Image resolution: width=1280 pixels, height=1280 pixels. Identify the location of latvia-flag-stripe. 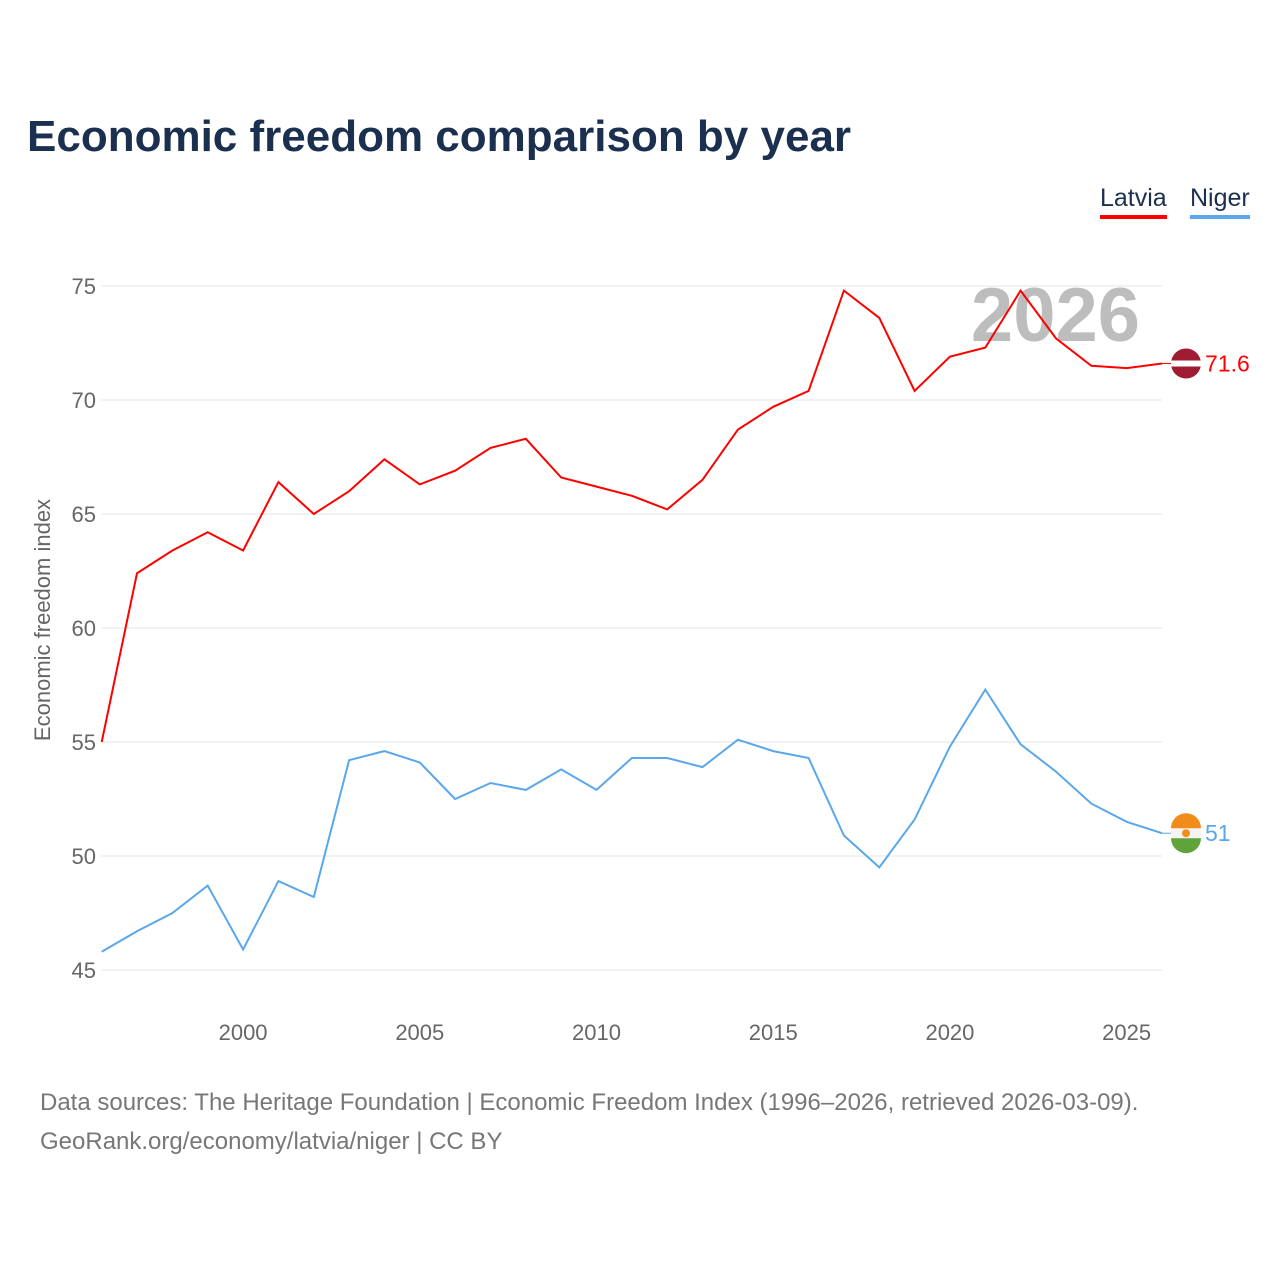
(1186, 363).